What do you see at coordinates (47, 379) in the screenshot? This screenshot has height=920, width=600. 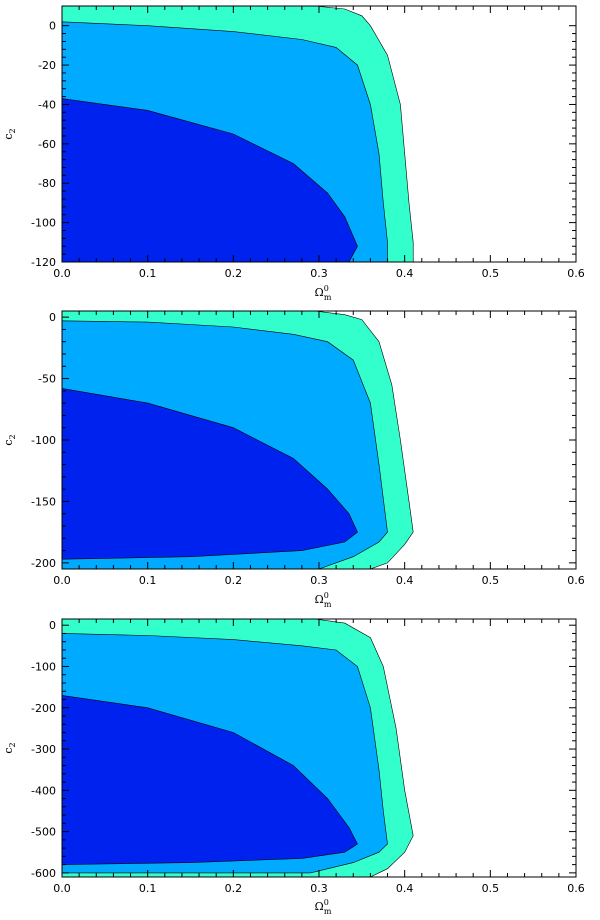 I see `y-tick-label: -50` at bounding box center [47, 379].